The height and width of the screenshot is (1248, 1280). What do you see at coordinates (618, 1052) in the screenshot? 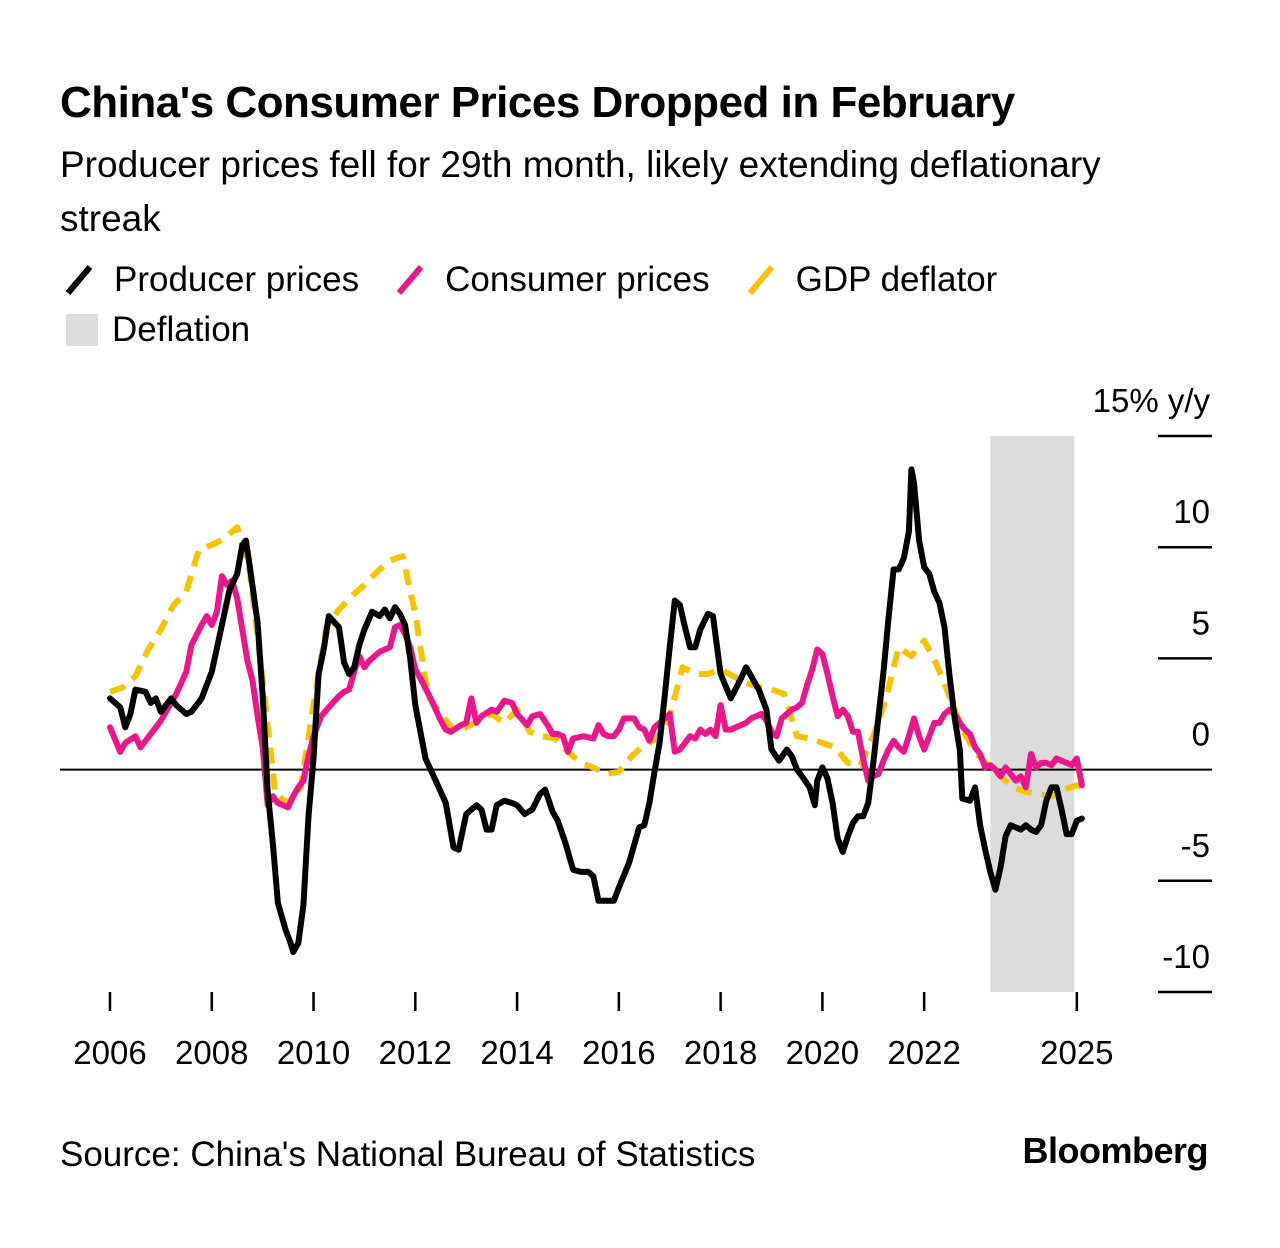
I see `x-tick-label: 2016` at bounding box center [618, 1052].